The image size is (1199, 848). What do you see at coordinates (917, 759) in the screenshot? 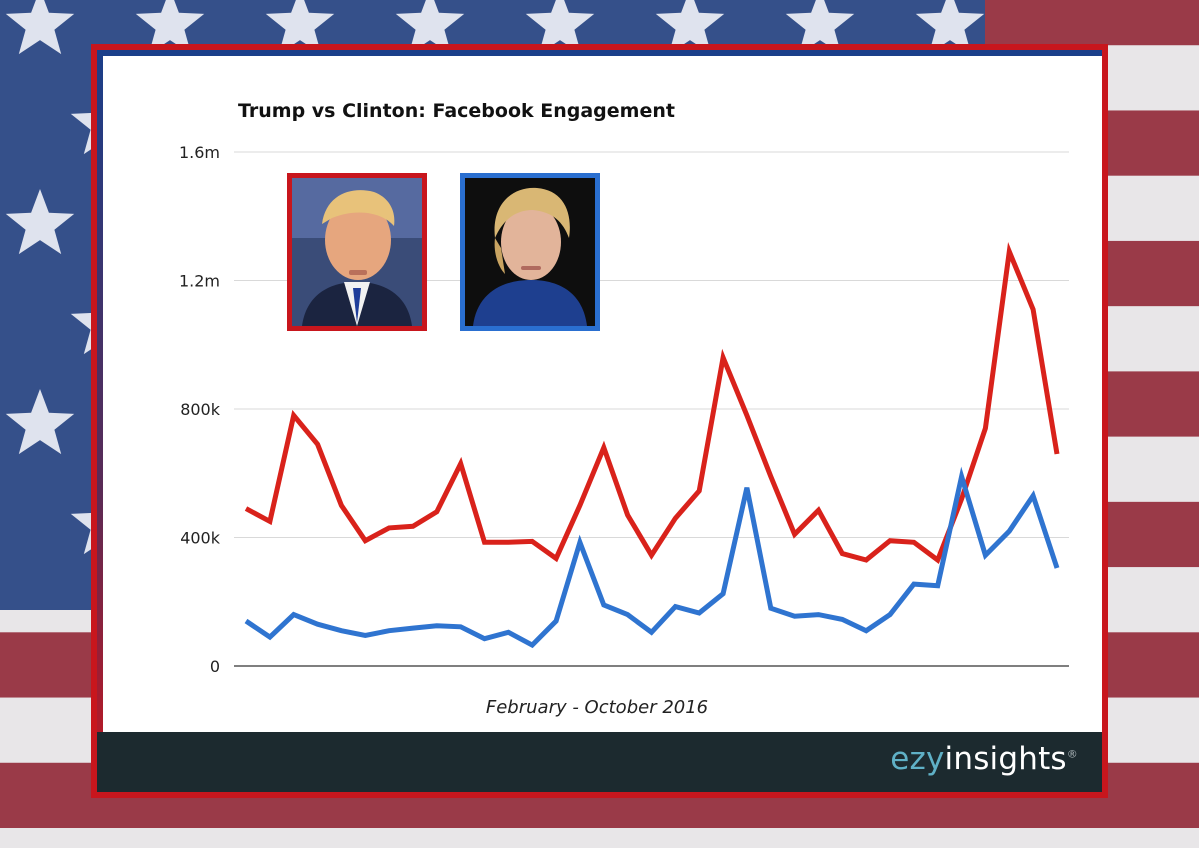
I see `brand-logo-part1: ezy` at bounding box center [917, 759].